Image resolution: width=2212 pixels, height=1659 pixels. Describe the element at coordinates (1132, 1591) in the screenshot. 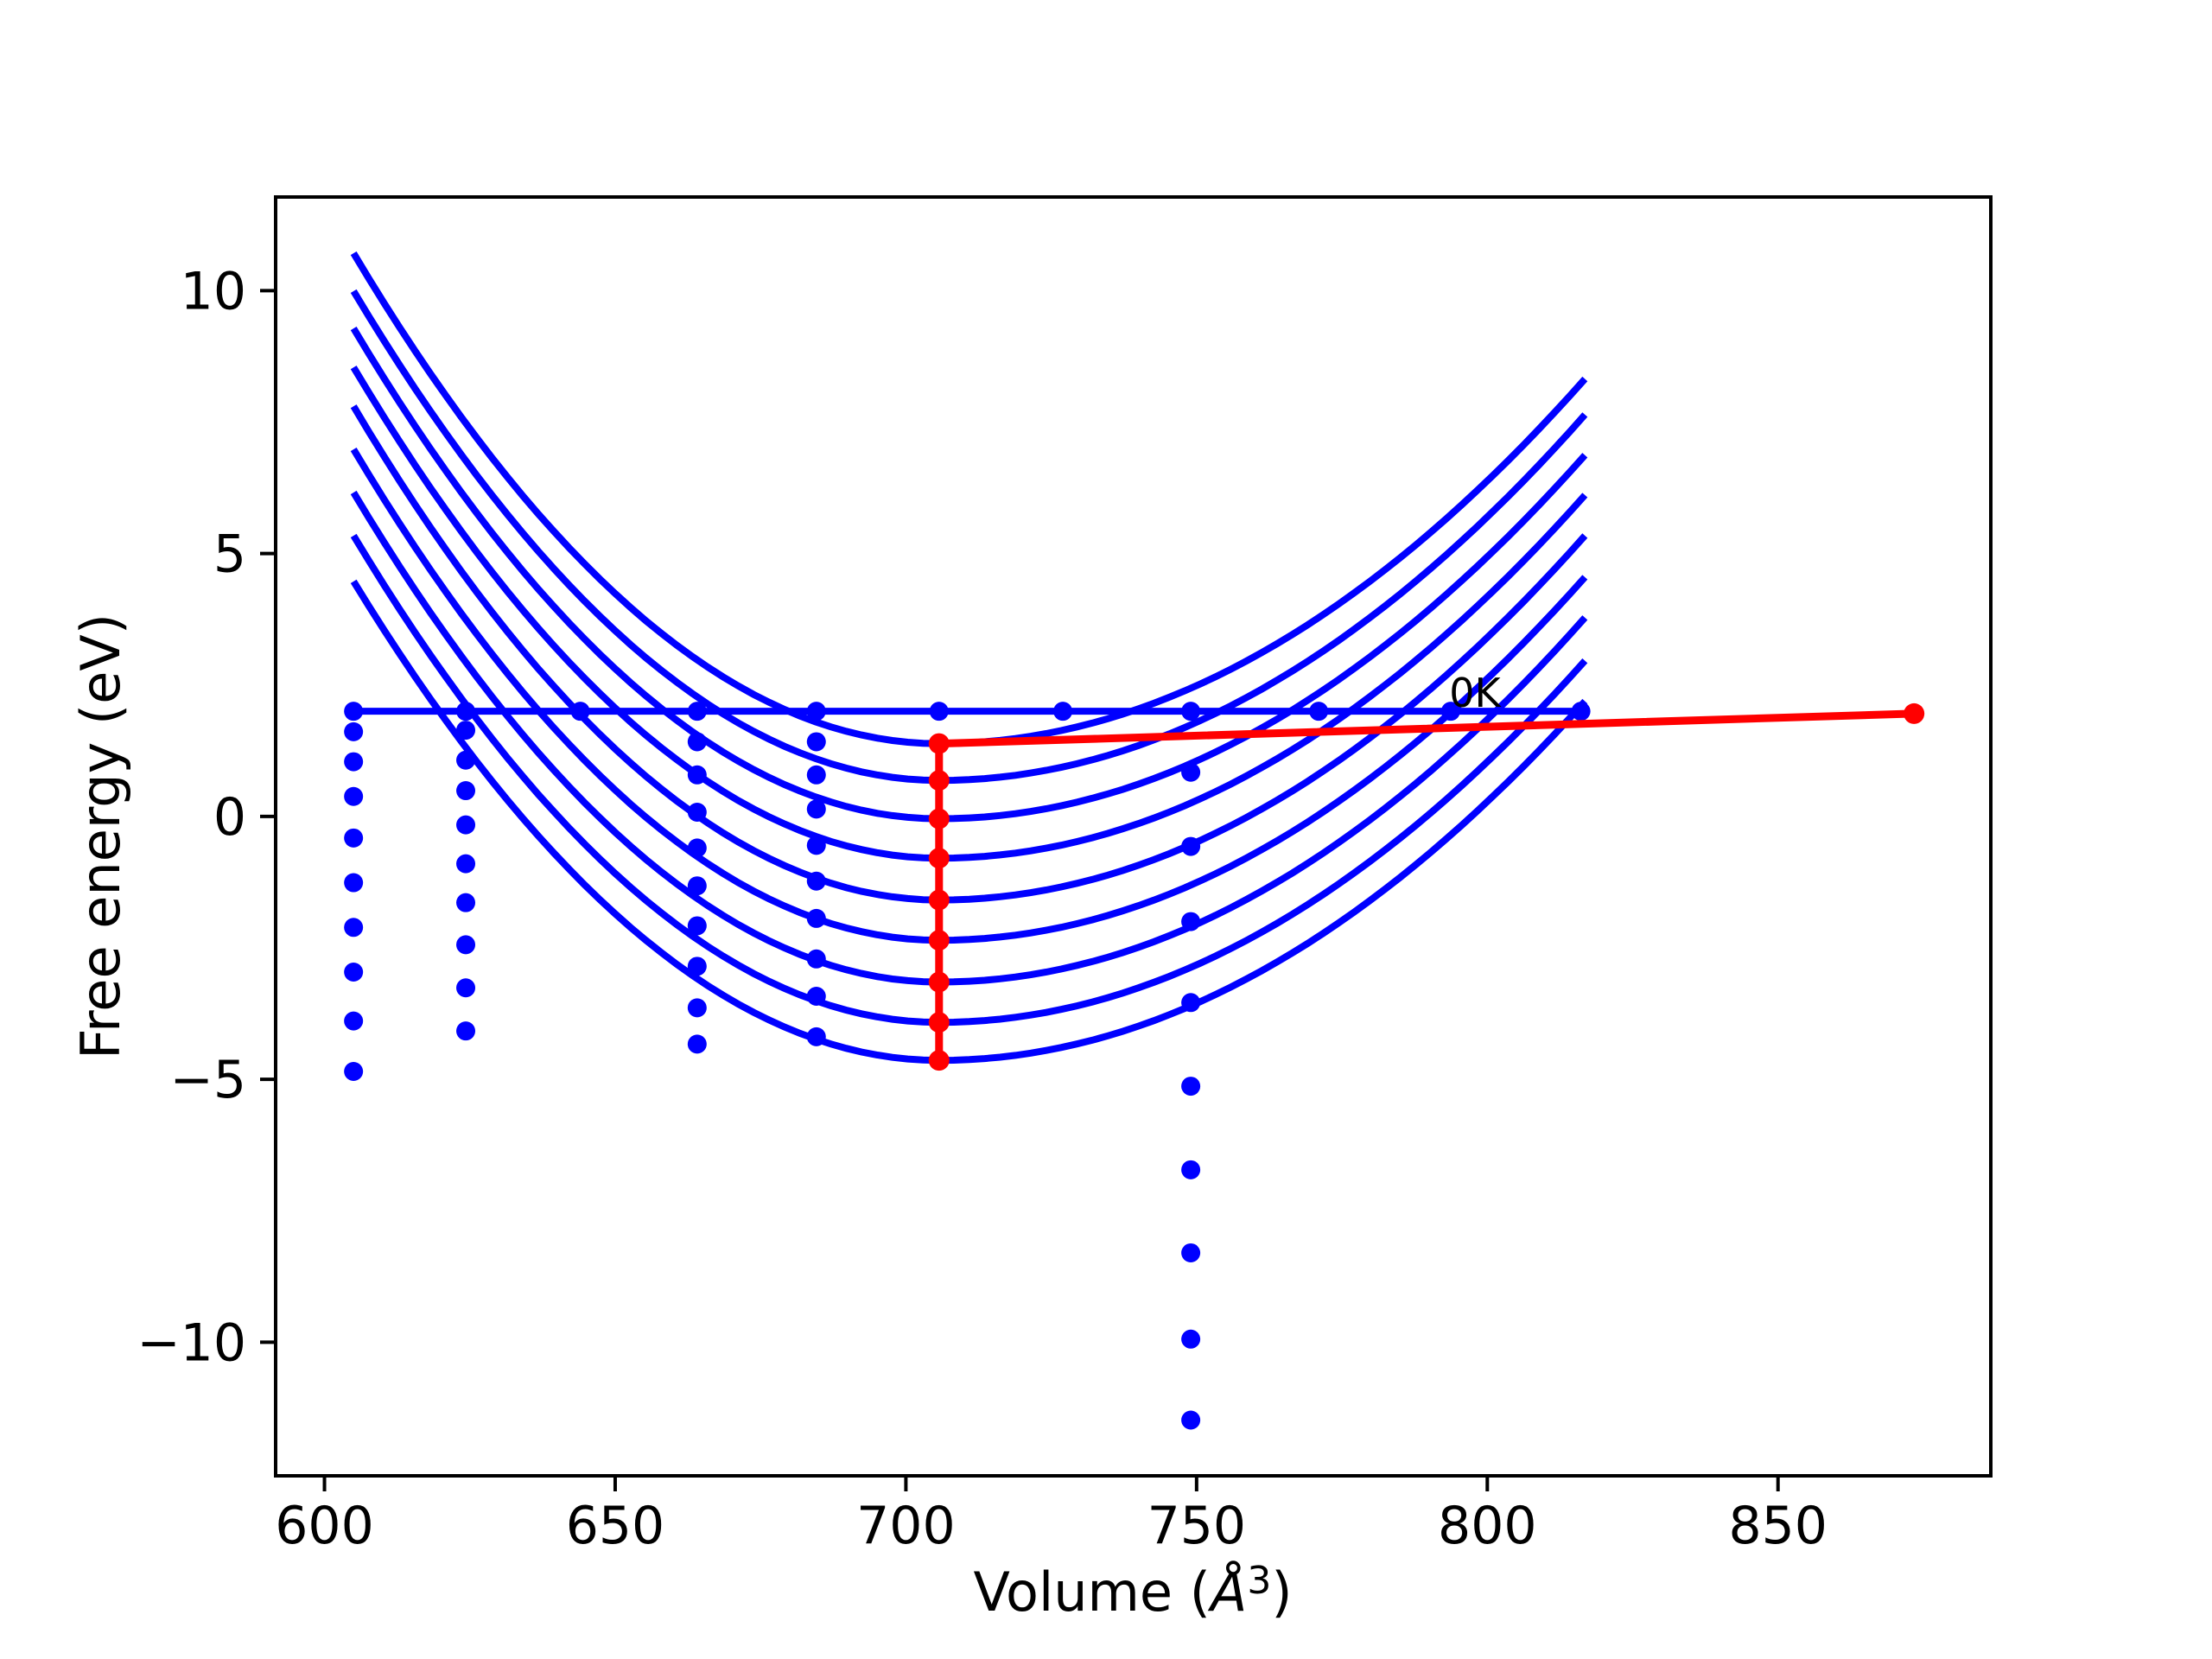

I see `x-axis-label: Volume (Å3)` at that location.